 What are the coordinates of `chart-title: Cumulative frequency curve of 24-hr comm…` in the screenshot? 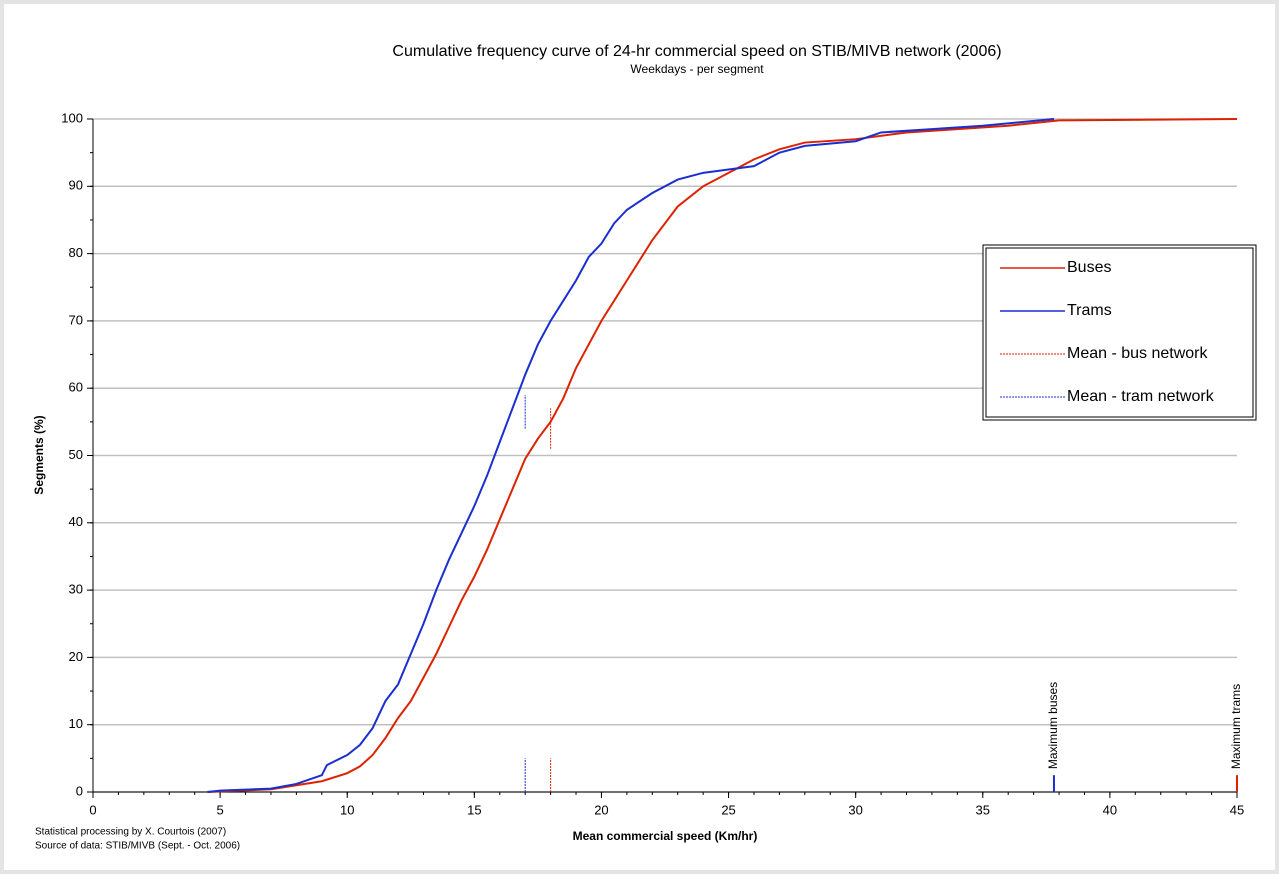 It's located at (696, 51).